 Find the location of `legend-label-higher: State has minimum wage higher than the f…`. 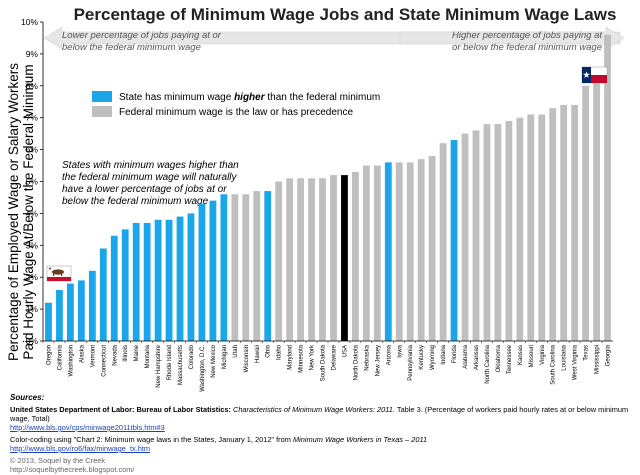

legend-label-higher: State has minimum wage higher than the f… is located at coordinates (249, 97).